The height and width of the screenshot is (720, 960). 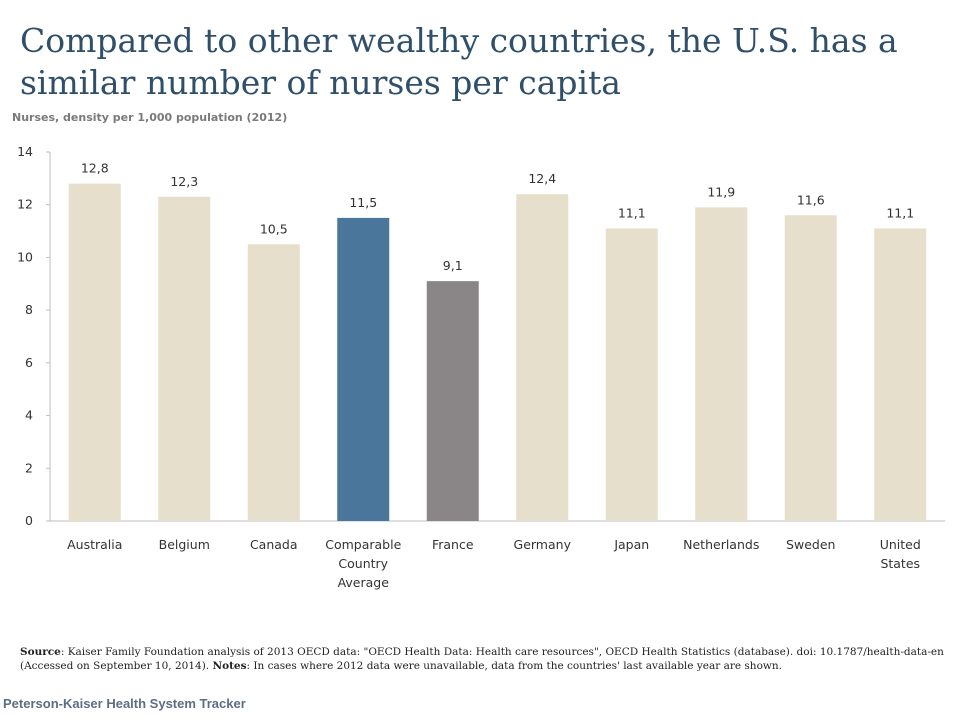 What do you see at coordinates (40, 652) in the screenshot?
I see `source-label: Source` at bounding box center [40, 652].